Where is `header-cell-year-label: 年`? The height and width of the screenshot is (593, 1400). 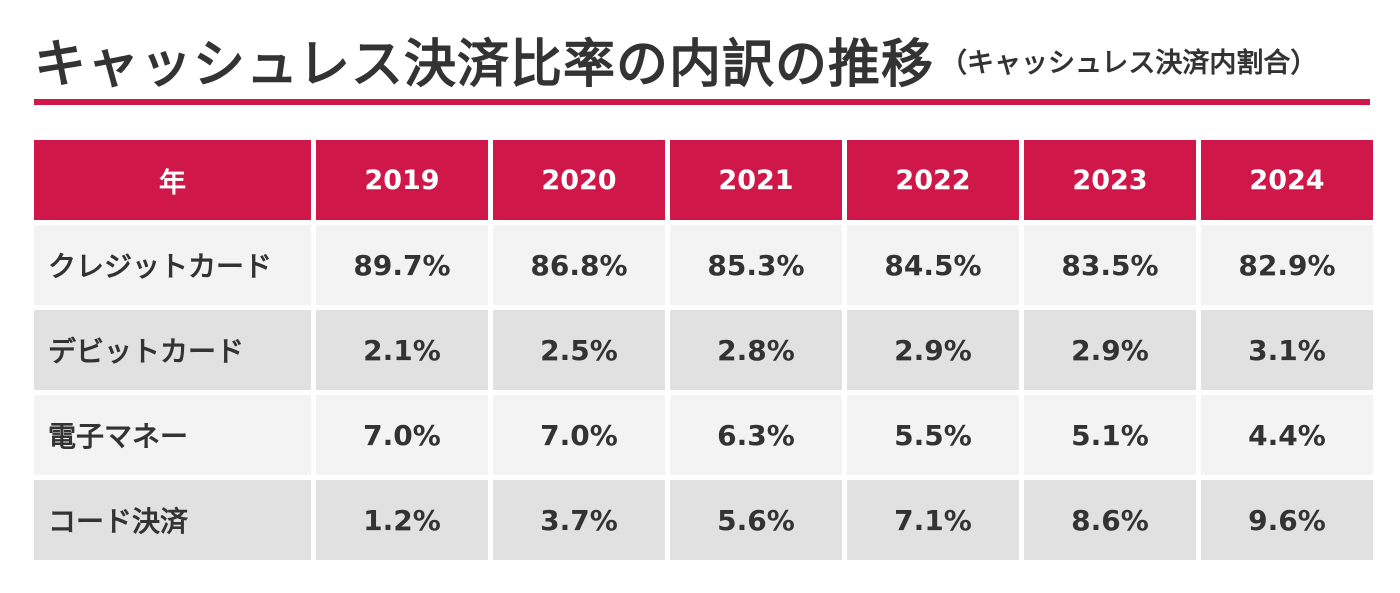
header-cell-year-label: 年 is located at coordinates (172, 180).